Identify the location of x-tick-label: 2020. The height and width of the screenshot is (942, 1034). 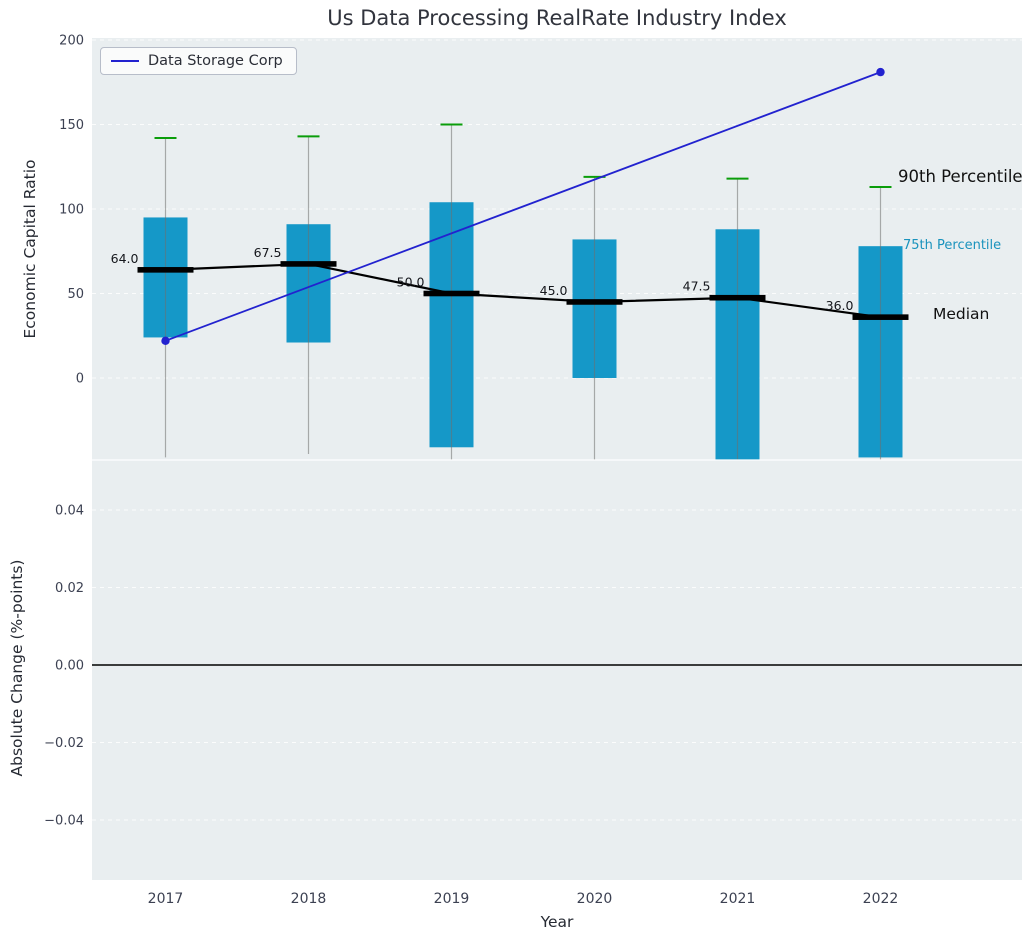
(595, 899).